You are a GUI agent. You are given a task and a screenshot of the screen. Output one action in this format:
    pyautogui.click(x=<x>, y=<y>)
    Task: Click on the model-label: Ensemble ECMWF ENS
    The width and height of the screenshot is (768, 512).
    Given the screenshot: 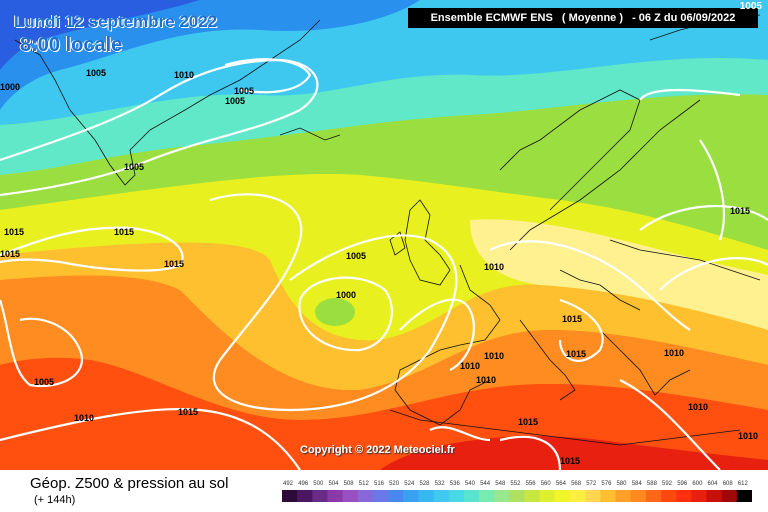 What is the action you would take?
    pyautogui.click(x=491, y=18)
    